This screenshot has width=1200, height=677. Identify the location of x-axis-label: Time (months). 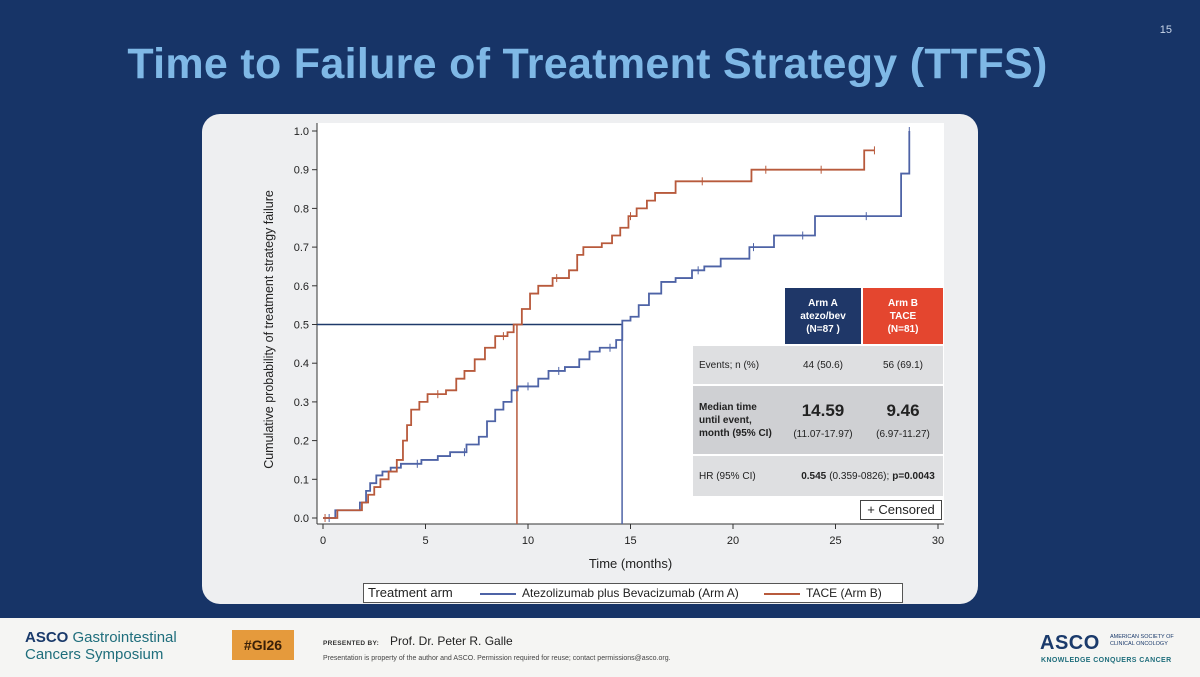
(630, 563).